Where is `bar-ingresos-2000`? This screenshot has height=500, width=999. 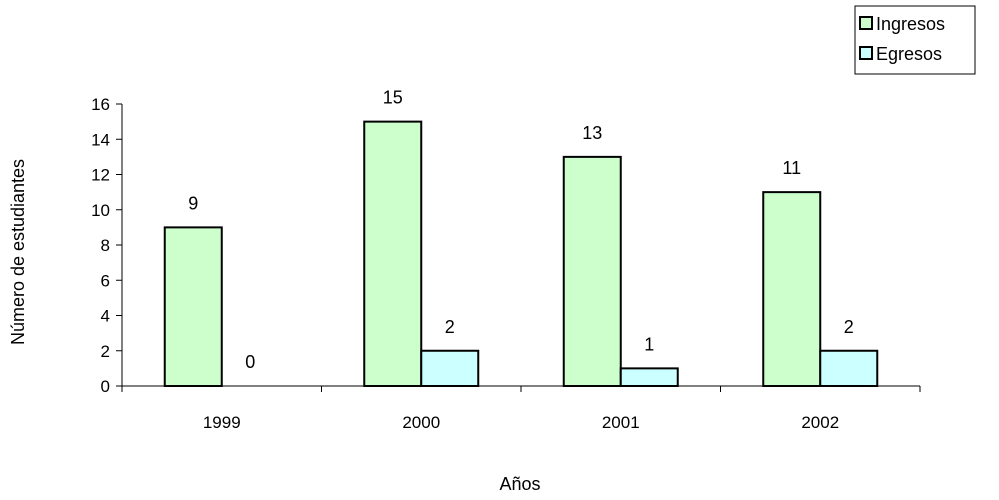 bar-ingresos-2000 is located at coordinates (393, 253).